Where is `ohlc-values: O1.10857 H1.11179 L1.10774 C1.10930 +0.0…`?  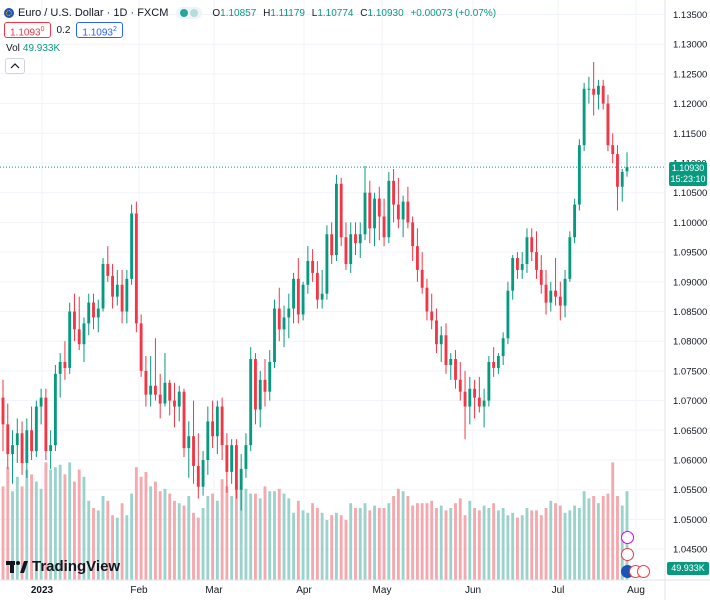 ohlc-values: O1.10857 H1.11179 L1.10774 C1.10930 +0.0… is located at coordinates (354, 13).